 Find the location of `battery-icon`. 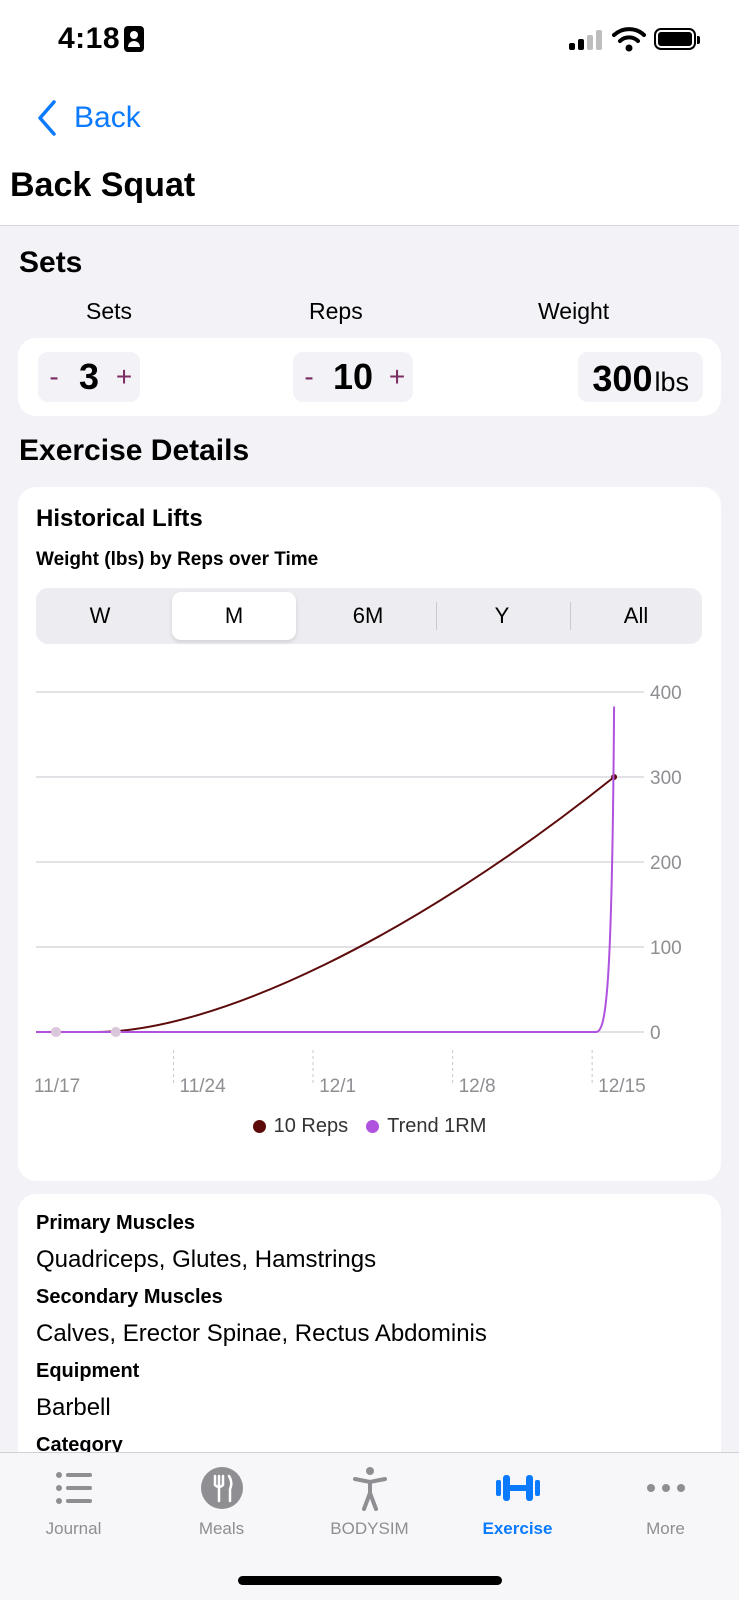

battery-icon is located at coordinates (677, 39).